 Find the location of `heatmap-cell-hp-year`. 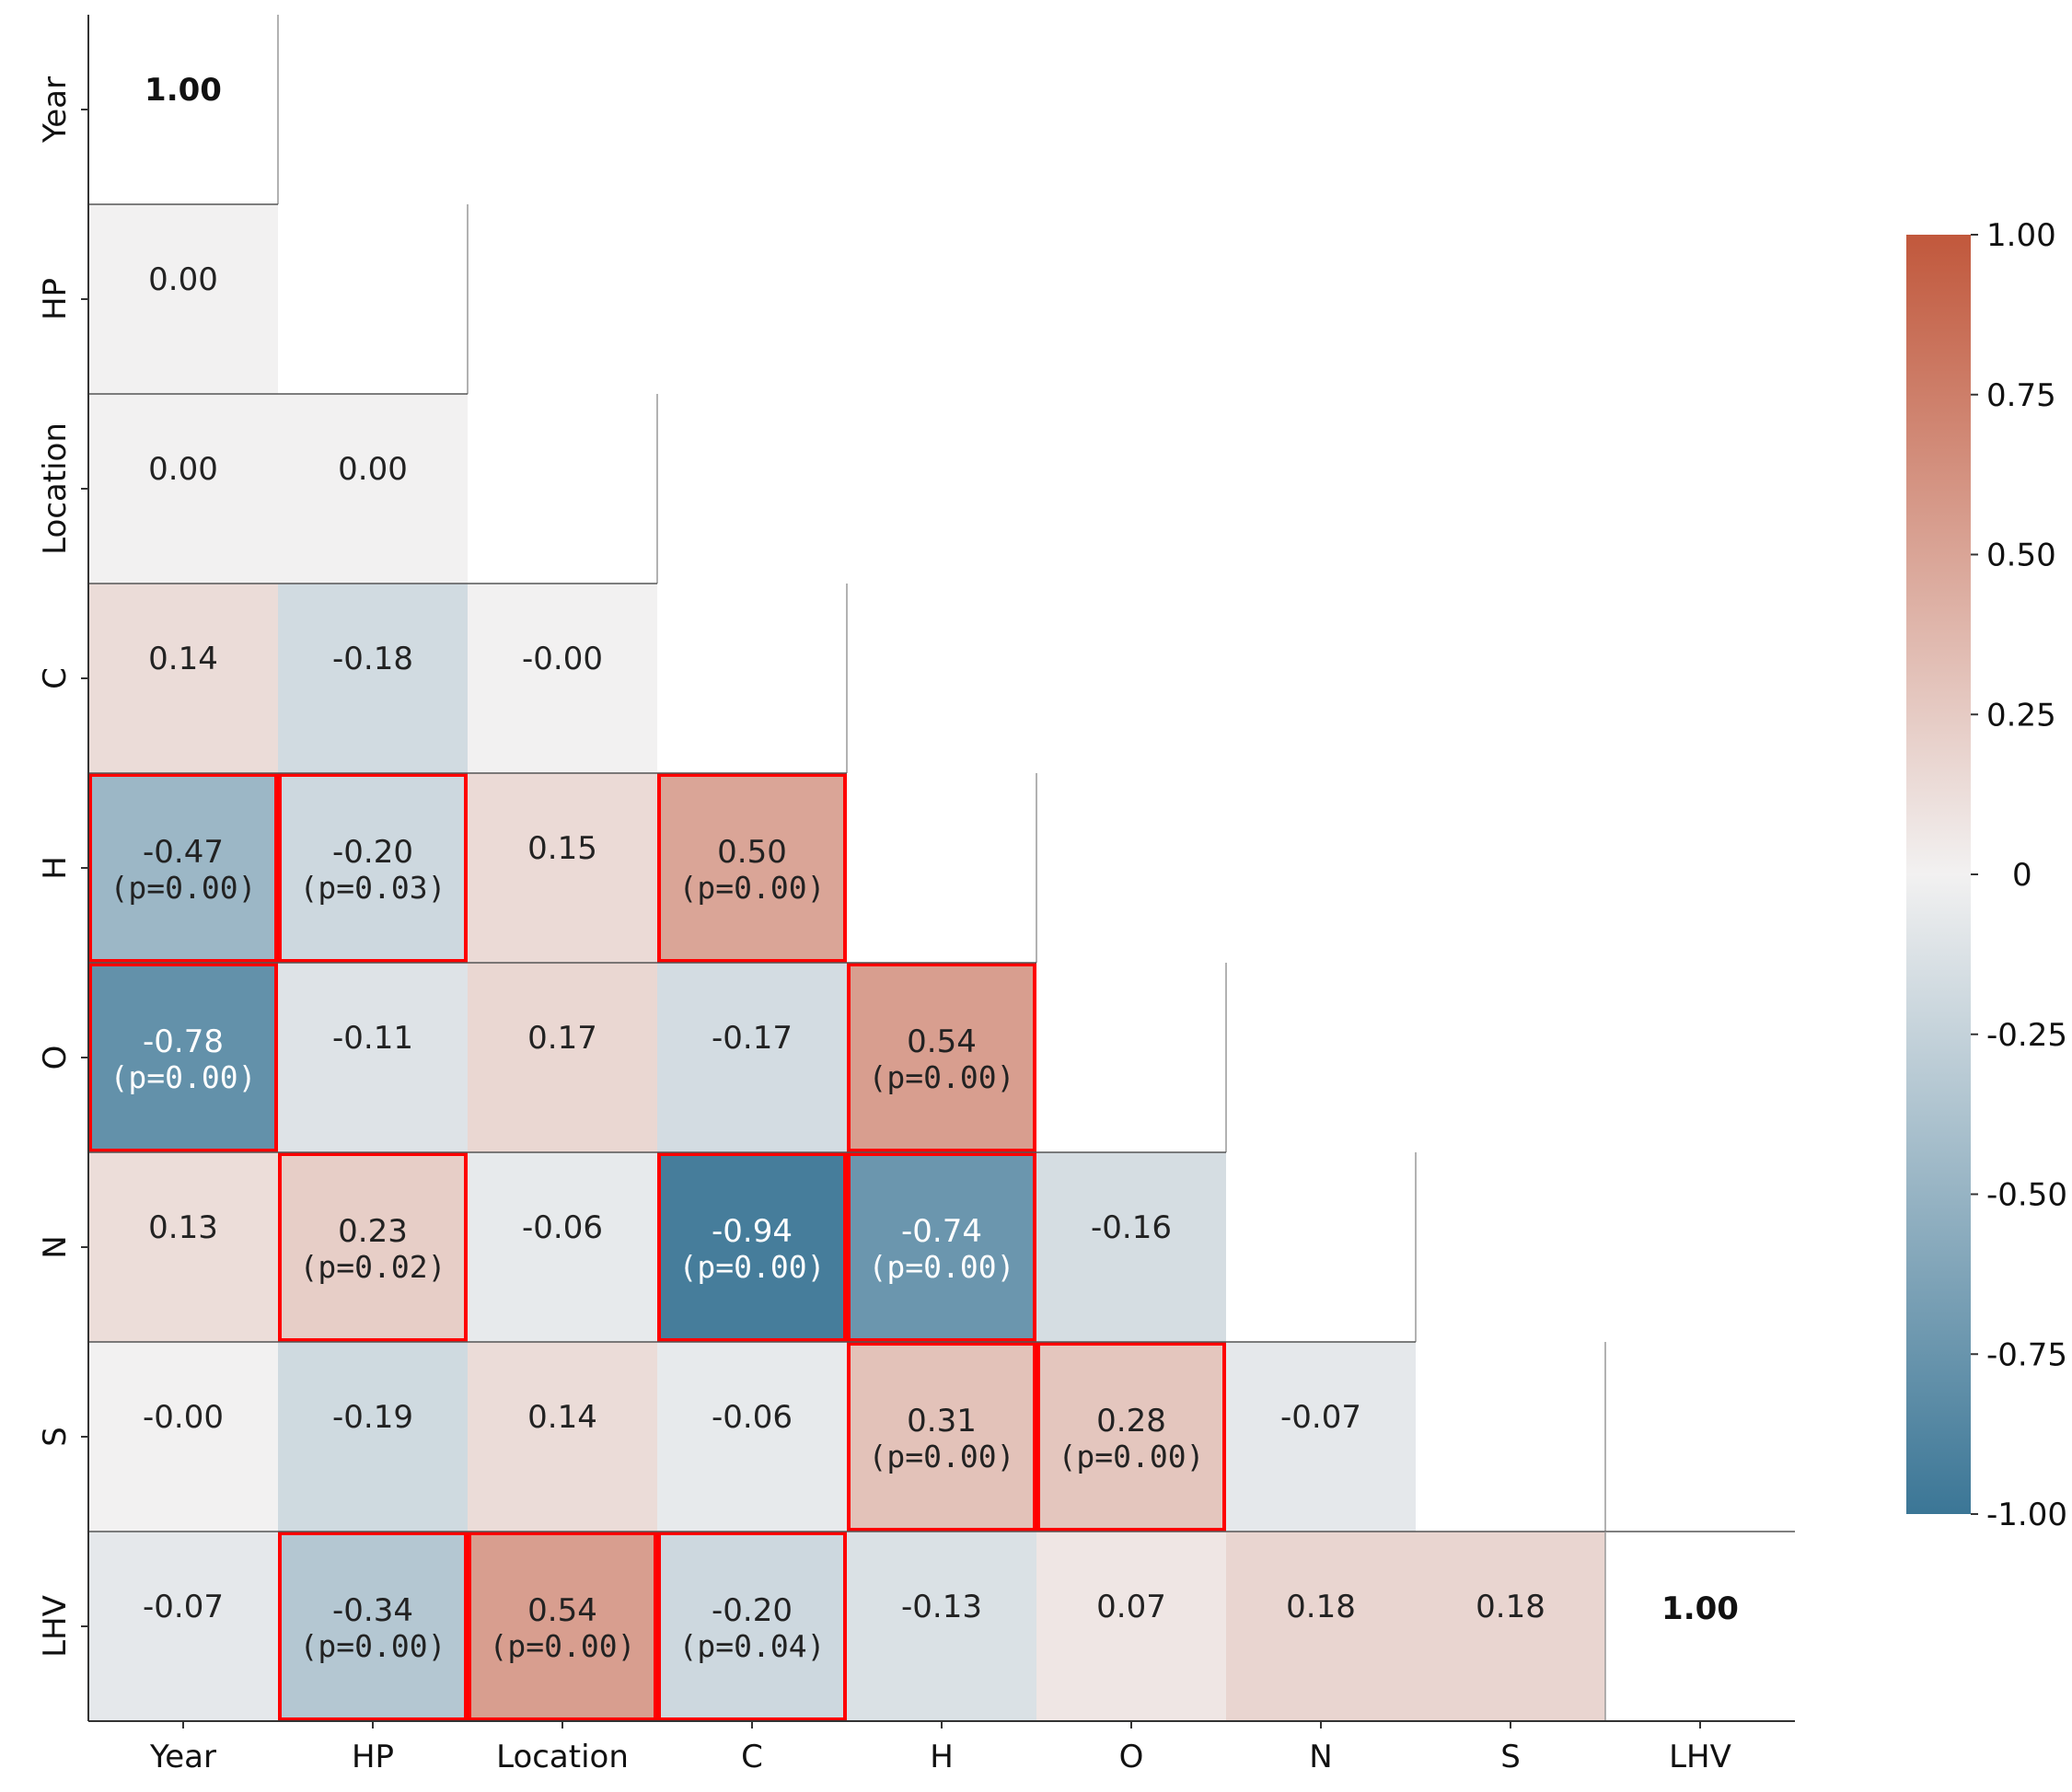

heatmap-cell-hp-year is located at coordinates (183, 299).